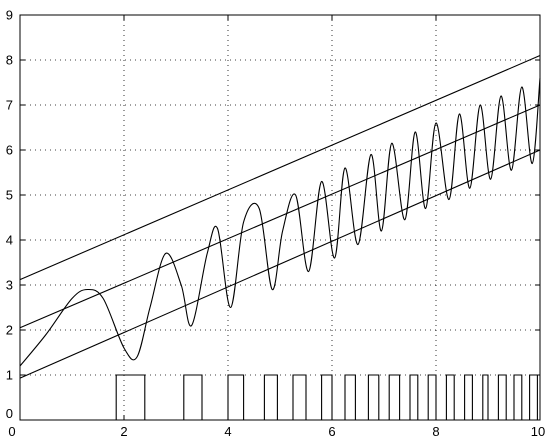 The height and width of the screenshot is (442, 546). What do you see at coordinates (9, 60) in the screenshot?
I see `y-tick-label: 8` at bounding box center [9, 60].